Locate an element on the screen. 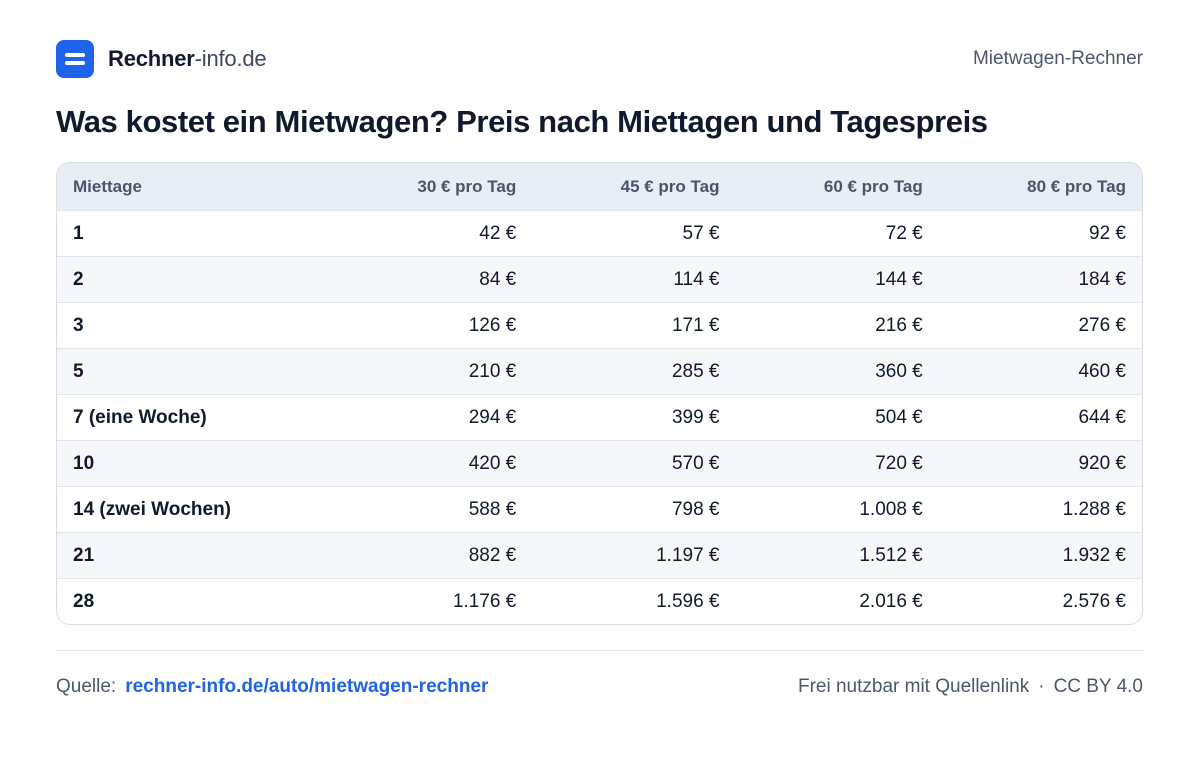 This screenshot has height=770, width=1200. table-row: 7 (eine Woche) 294 €399 €504 €644 € is located at coordinates (599, 417).